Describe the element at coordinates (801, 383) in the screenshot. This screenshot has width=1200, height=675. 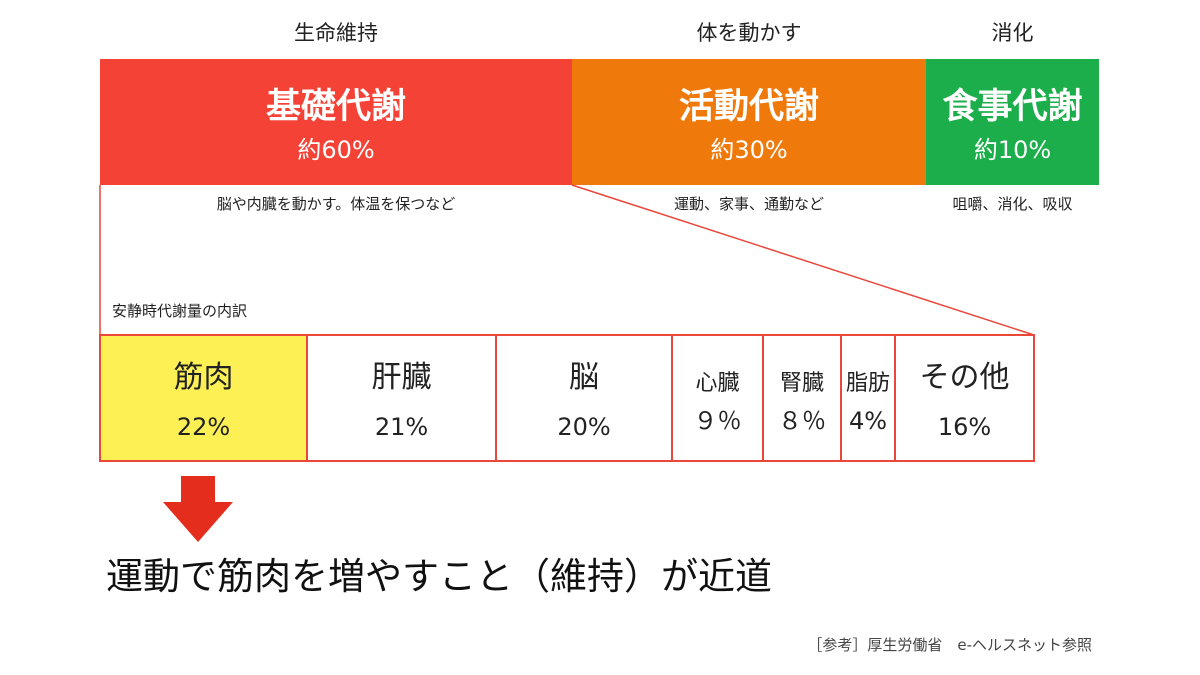
I see `organ-name: 腎臓` at that location.